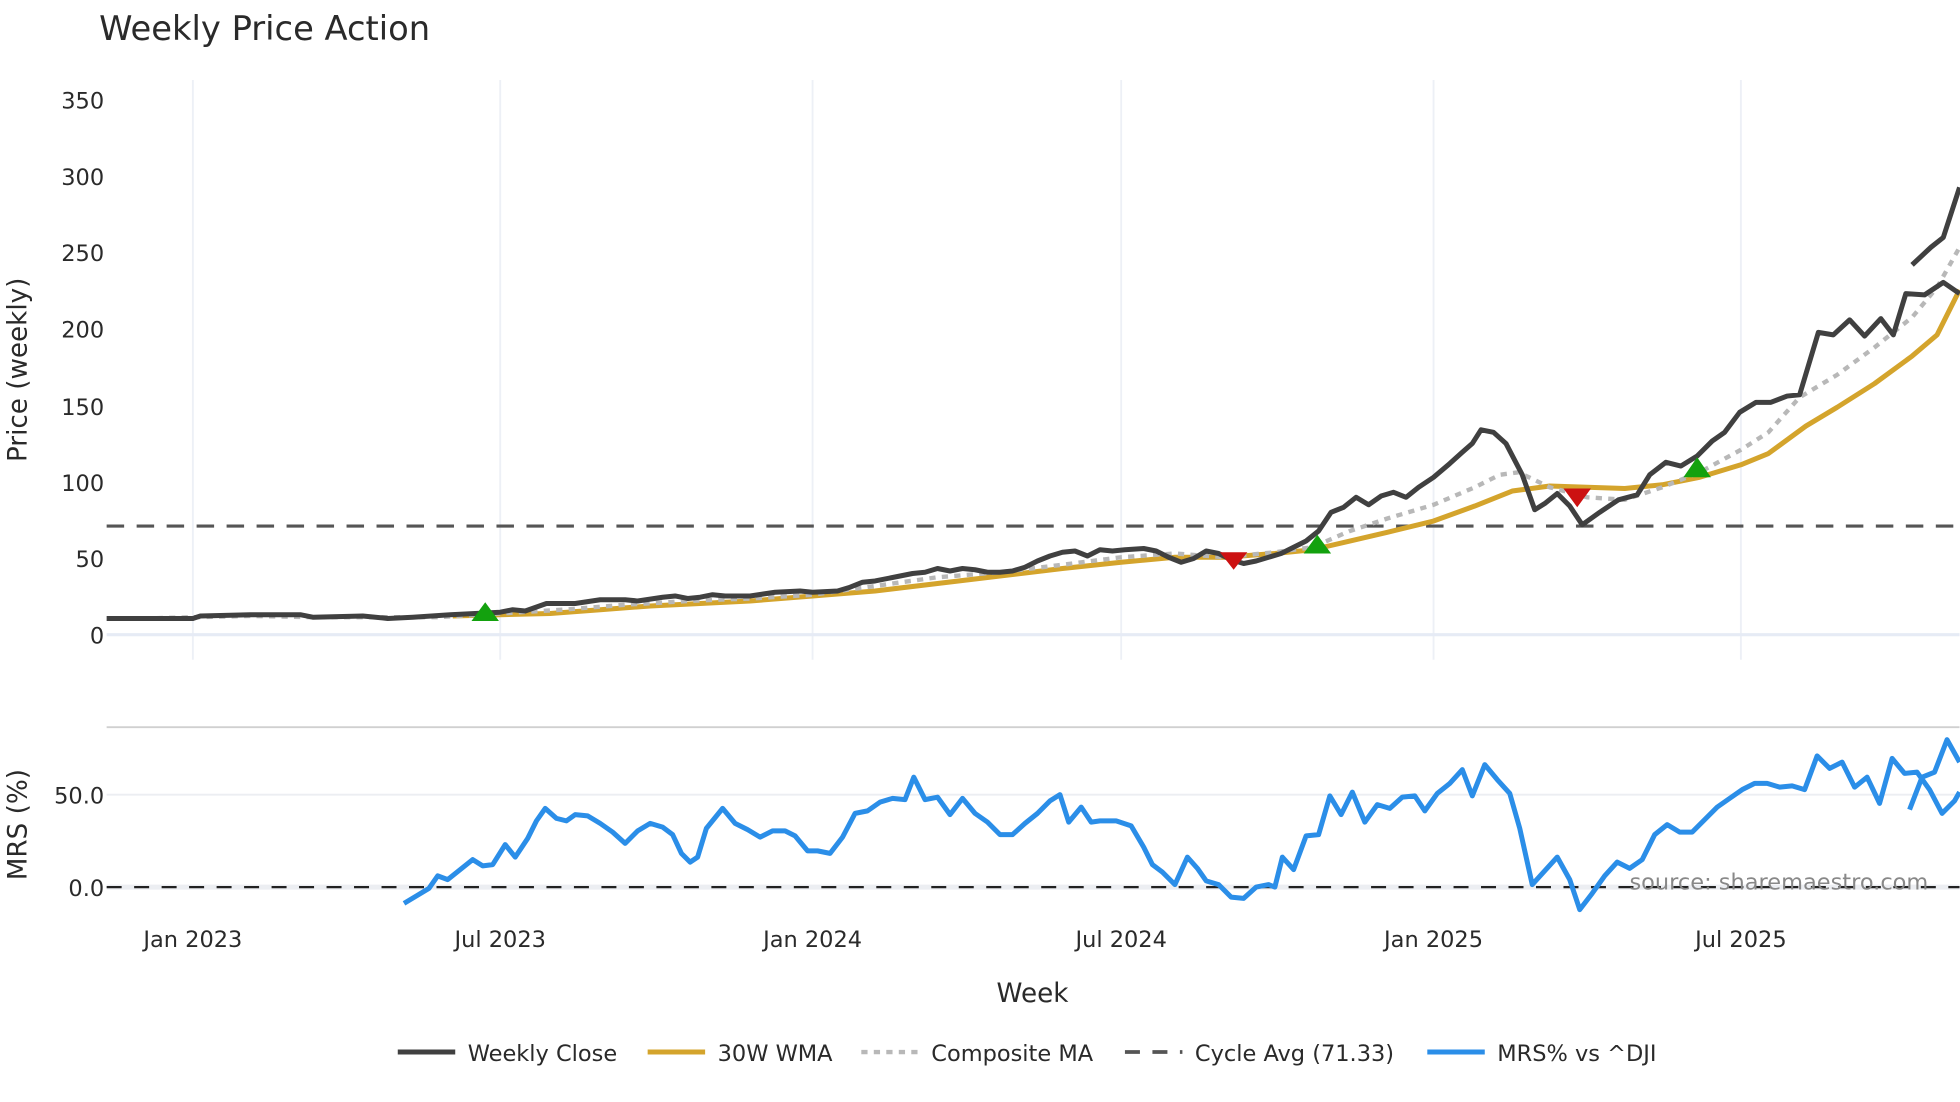 The height and width of the screenshot is (1102, 1960). What do you see at coordinates (82, 408) in the screenshot?
I see `price-ytick: 150` at bounding box center [82, 408].